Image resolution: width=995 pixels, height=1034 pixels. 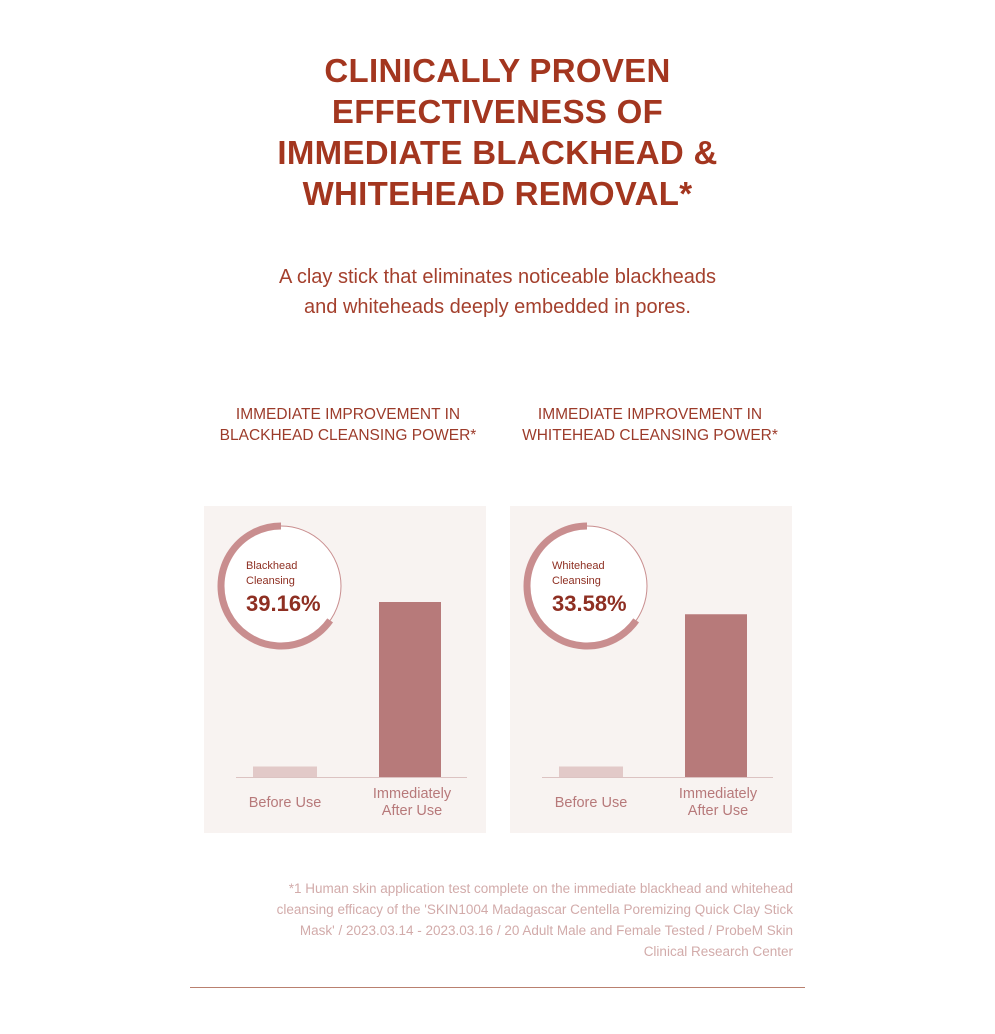 What do you see at coordinates (578, 566) in the screenshot?
I see `ring-label: Whitehead` at bounding box center [578, 566].